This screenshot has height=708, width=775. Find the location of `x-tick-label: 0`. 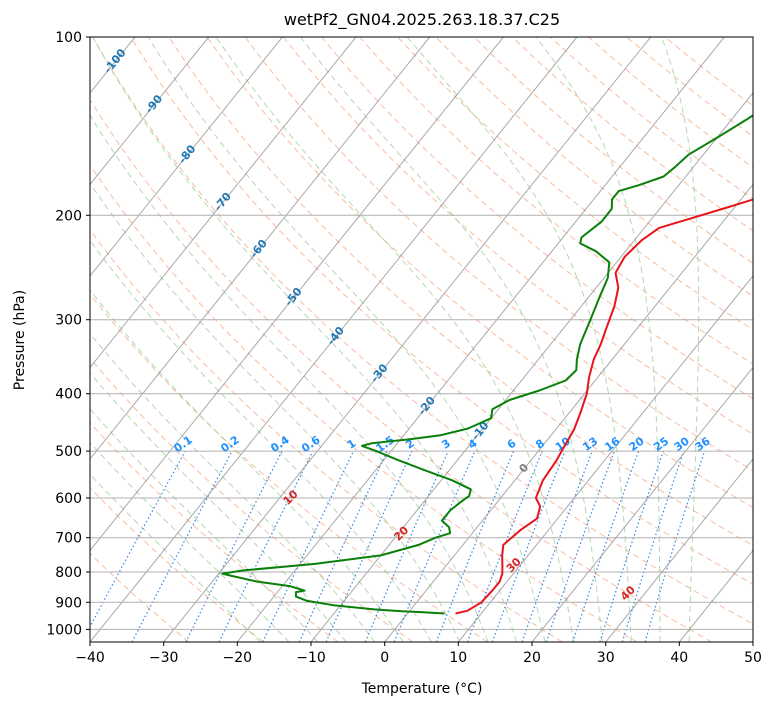

x-tick-label: 0 is located at coordinates (384, 658).